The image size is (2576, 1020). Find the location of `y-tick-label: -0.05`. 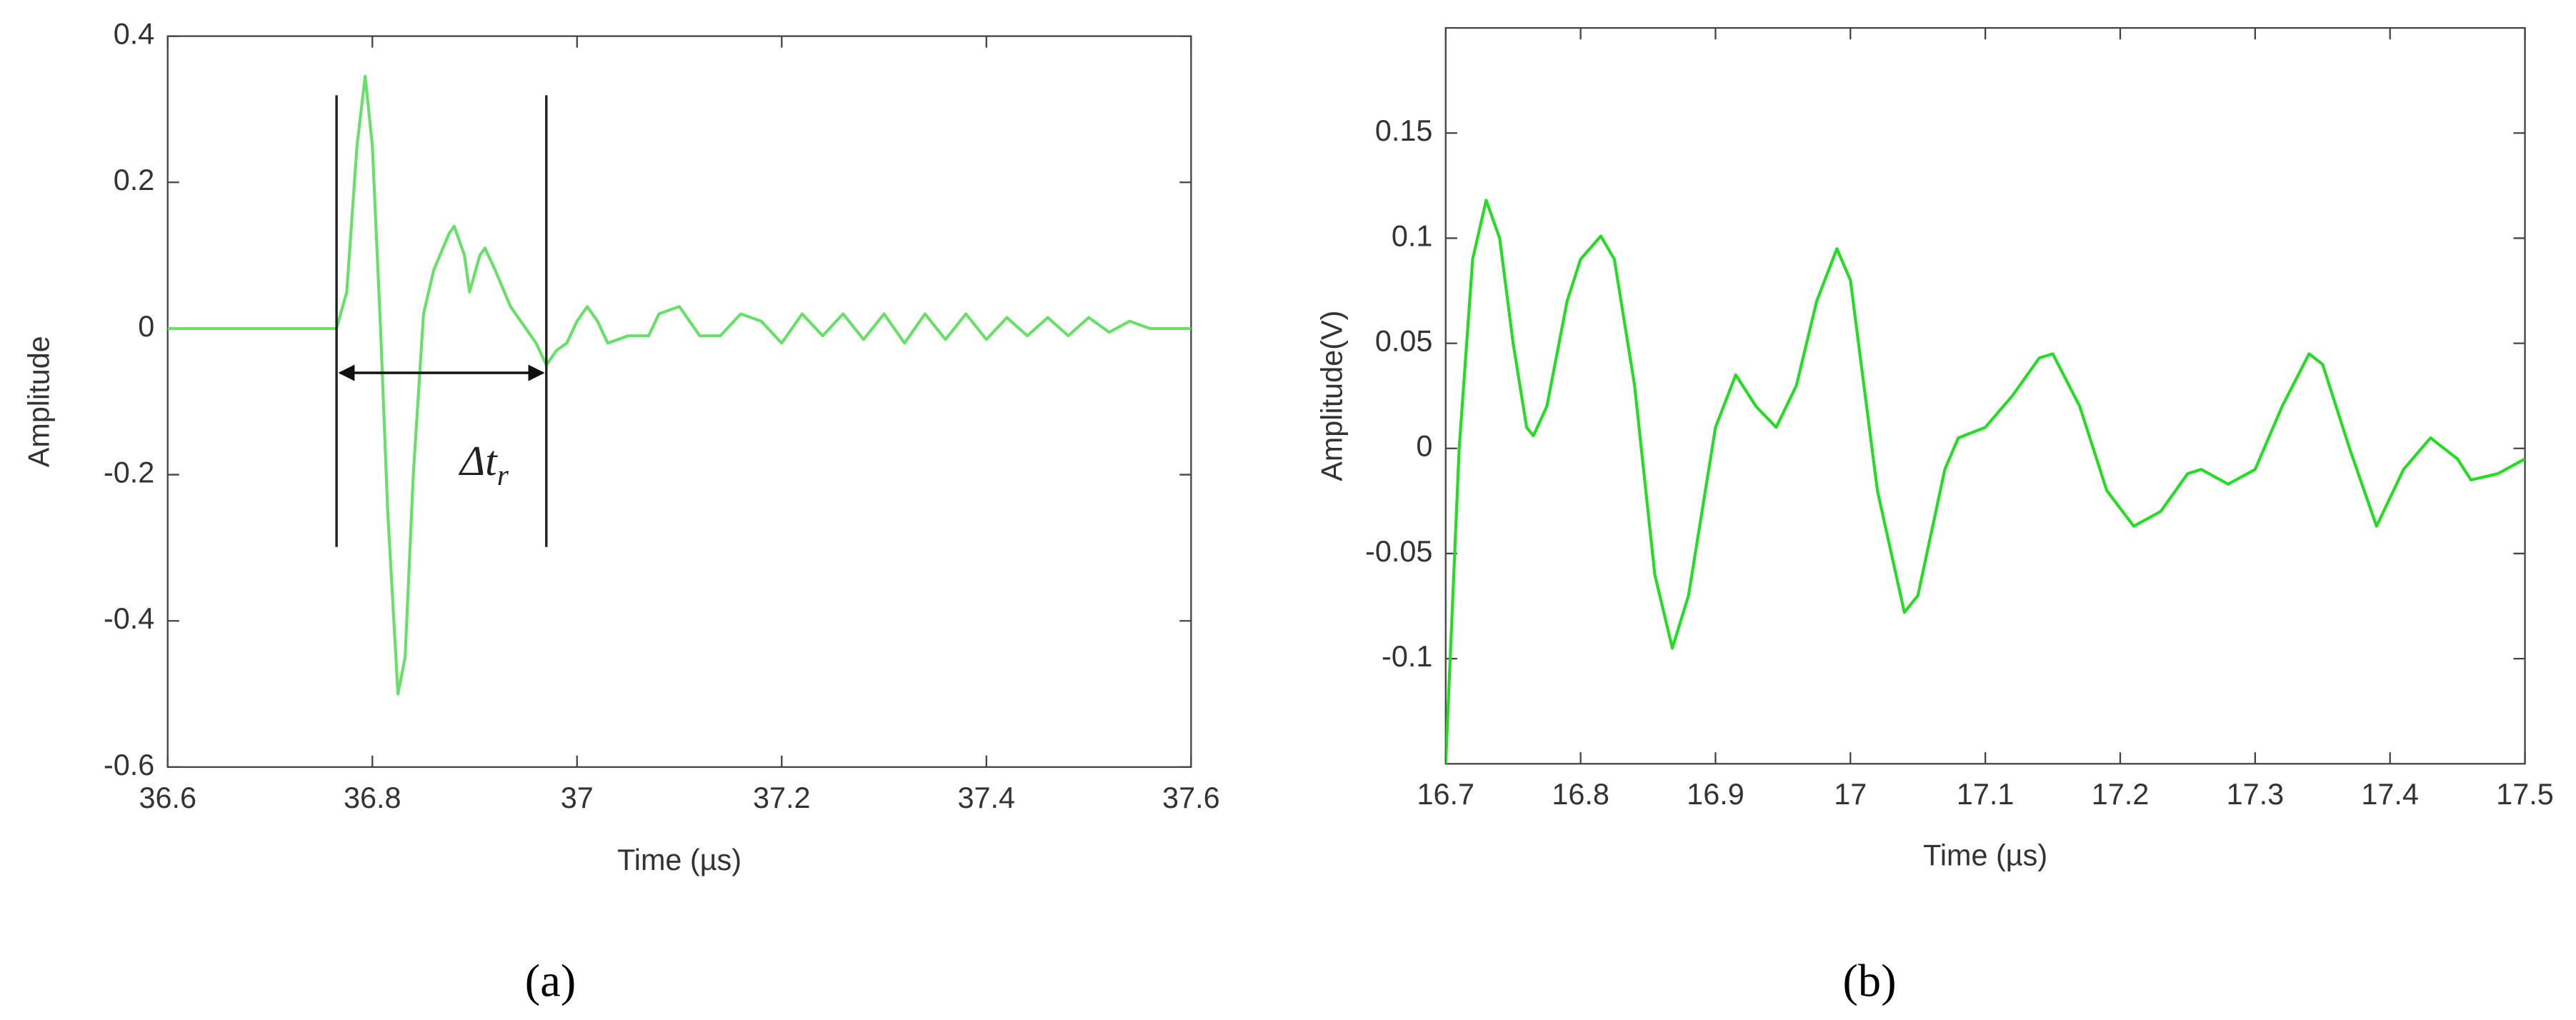

y-tick-label: -0.05 is located at coordinates (1399, 551).